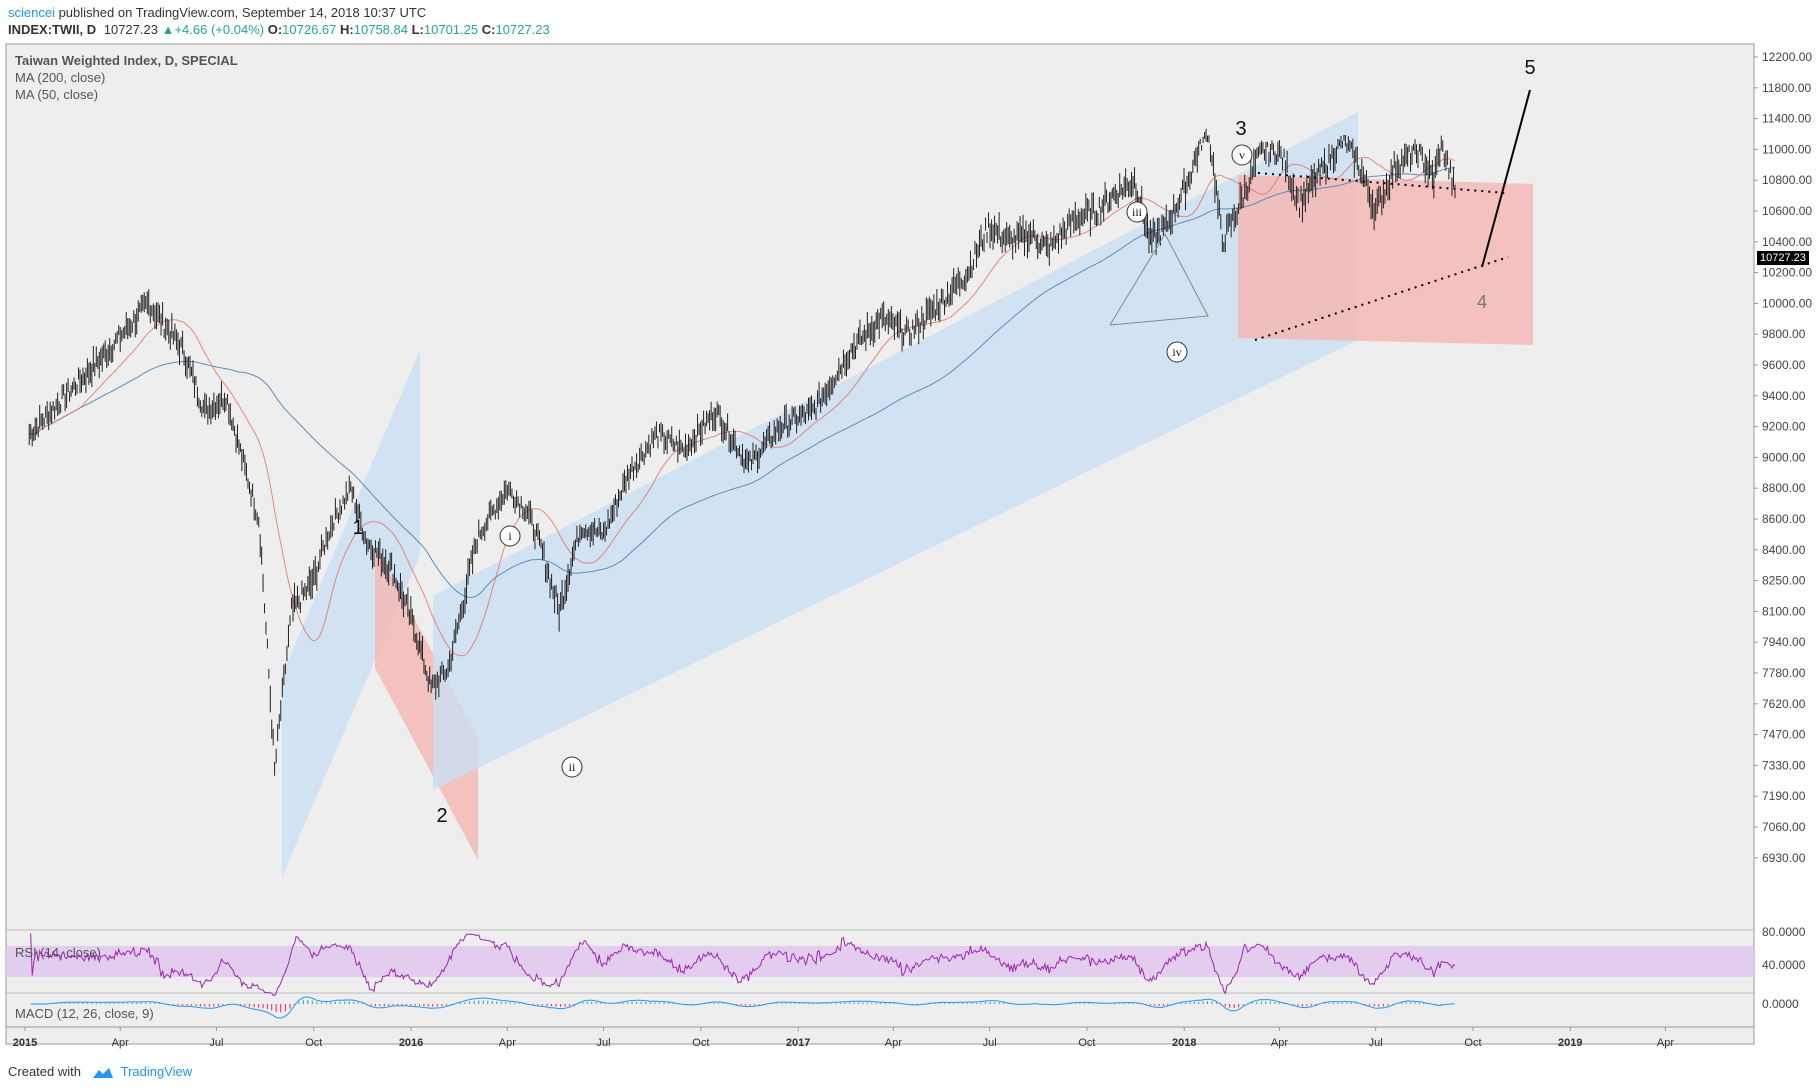  Describe the element at coordinates (1784, 765) in the screenshot. I see `y-tick-label: 7330.00` at that location.